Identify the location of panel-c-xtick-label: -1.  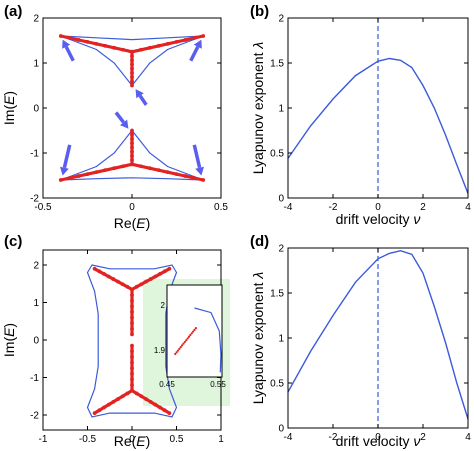
(43, 439).